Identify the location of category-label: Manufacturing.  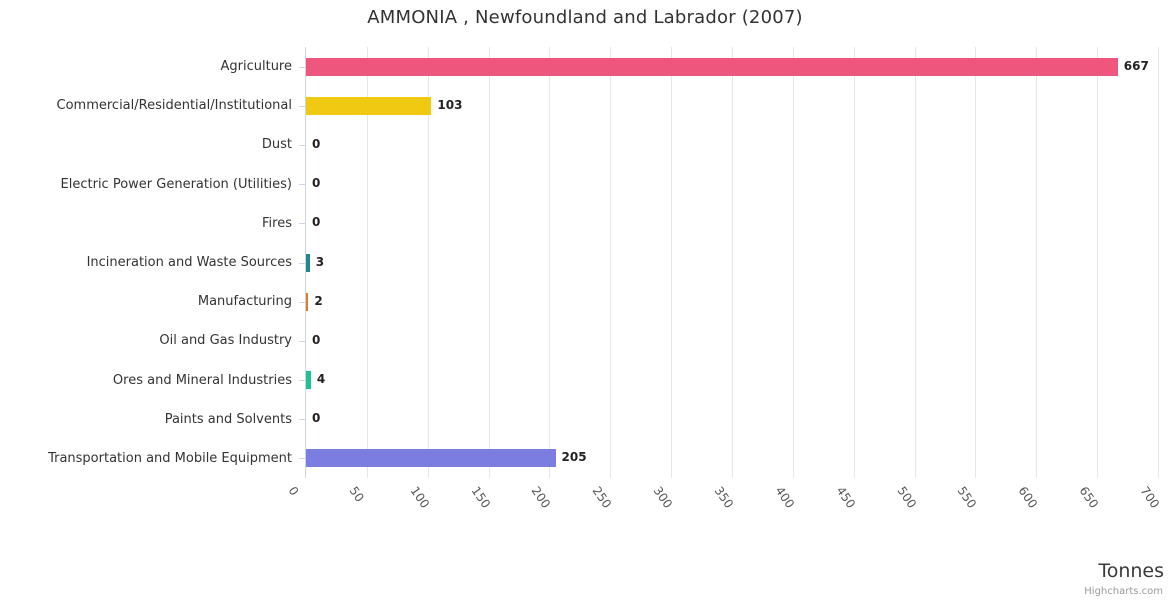
(244, 302).